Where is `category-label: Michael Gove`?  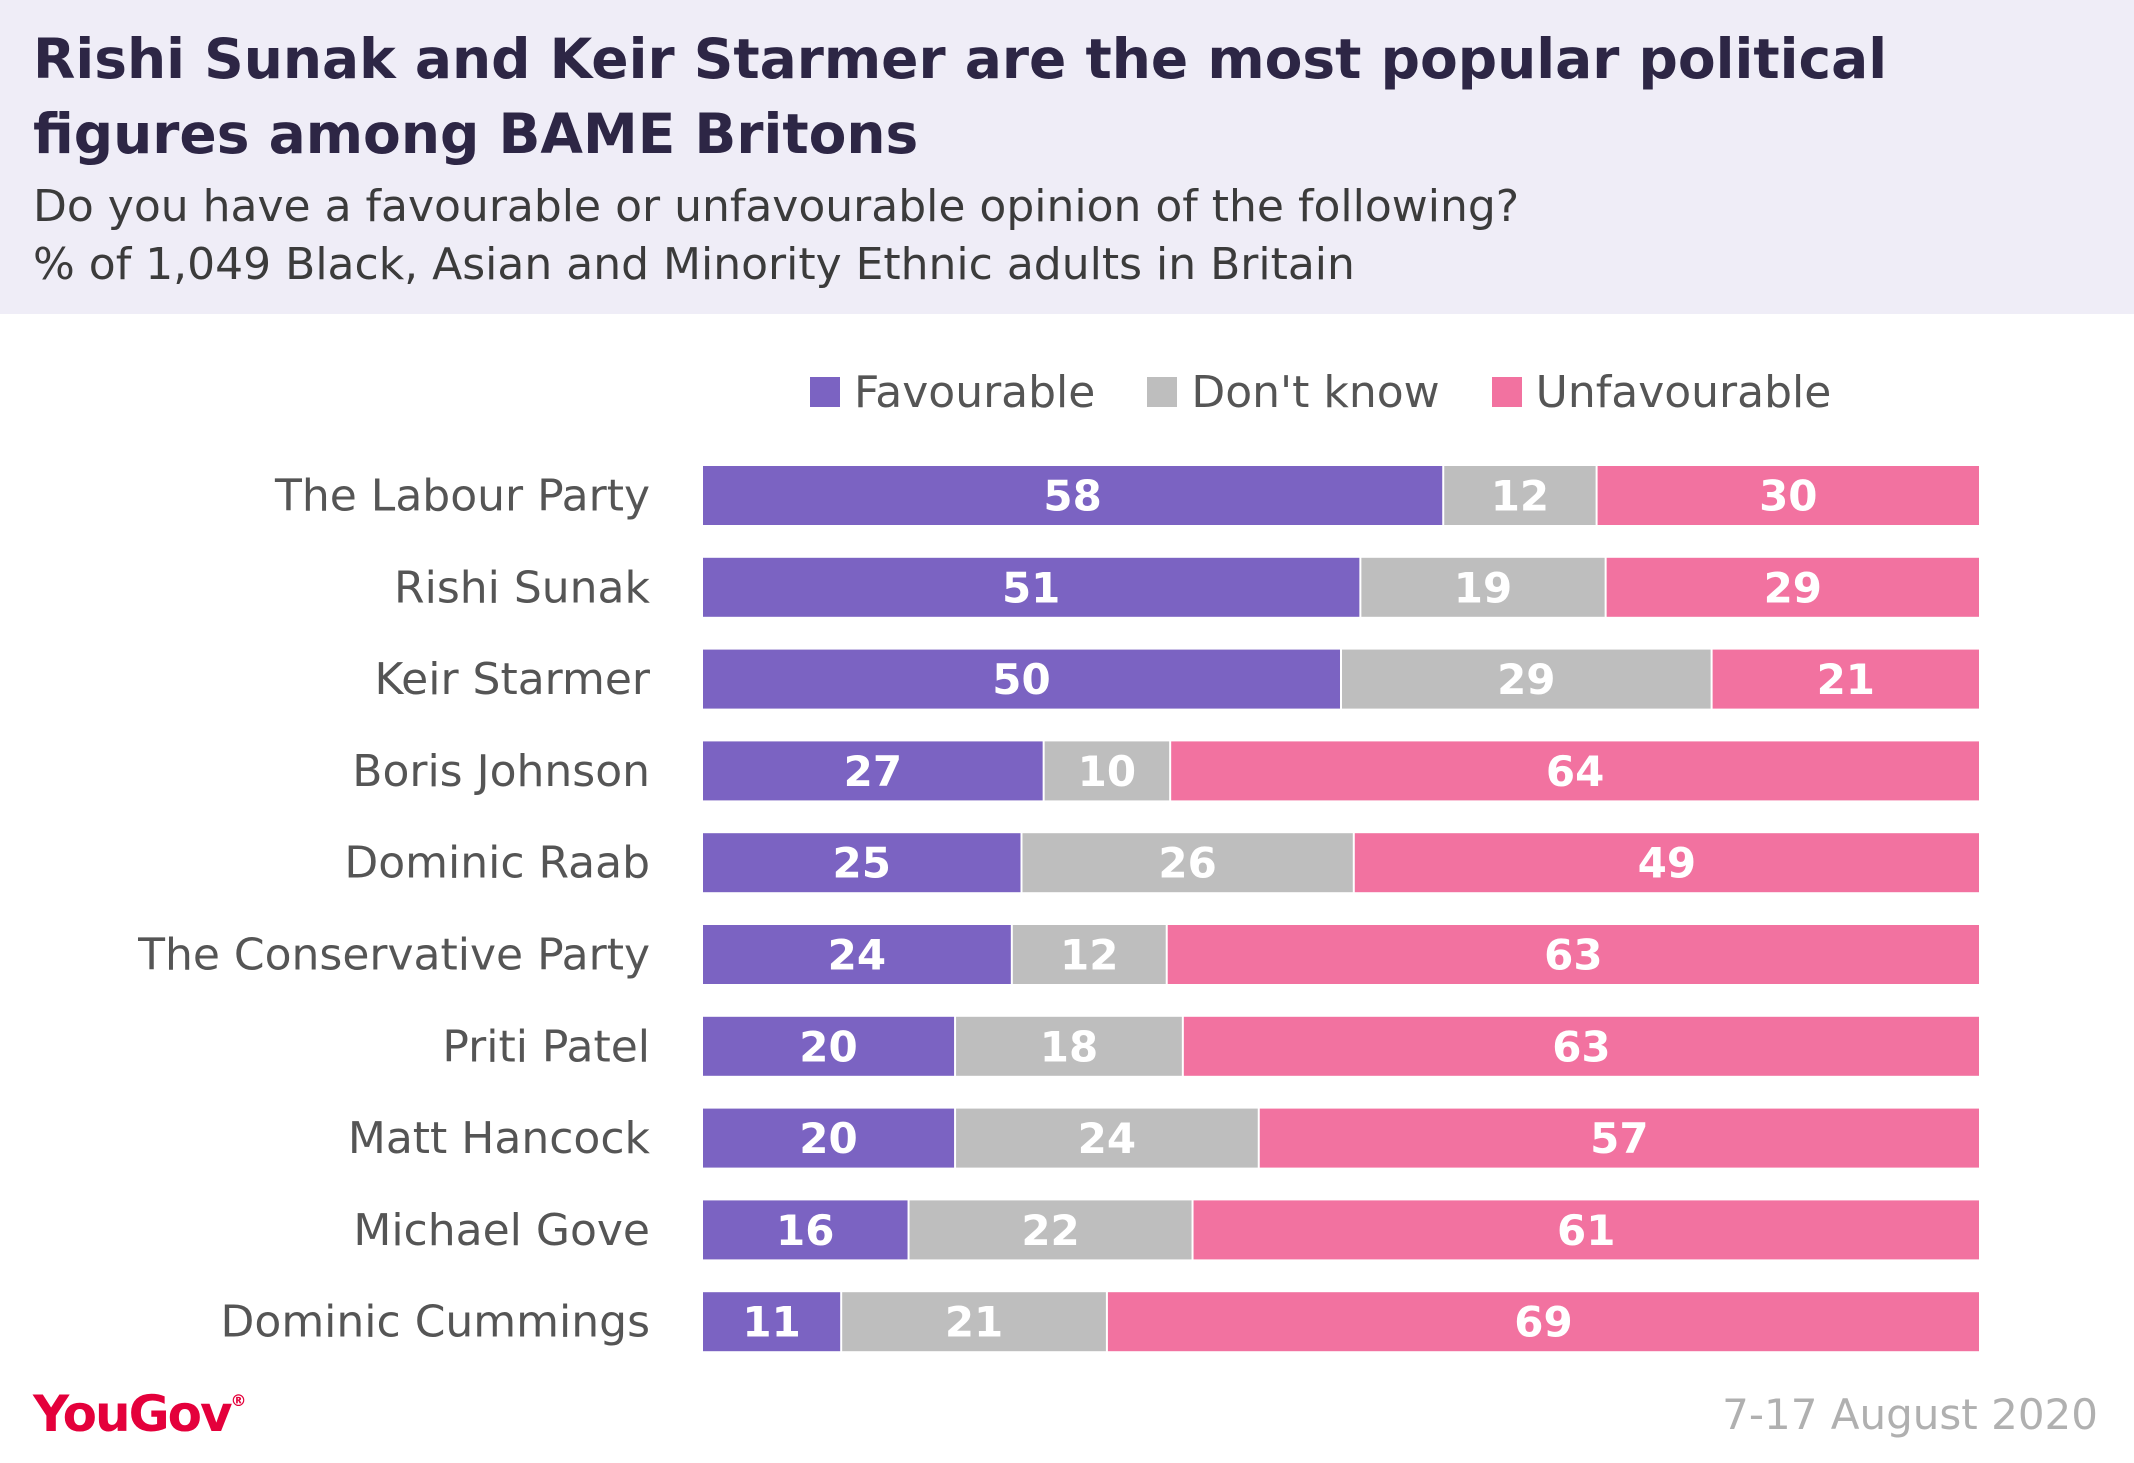 category-label: Michael Gove is located at coordinates (501, 1230).